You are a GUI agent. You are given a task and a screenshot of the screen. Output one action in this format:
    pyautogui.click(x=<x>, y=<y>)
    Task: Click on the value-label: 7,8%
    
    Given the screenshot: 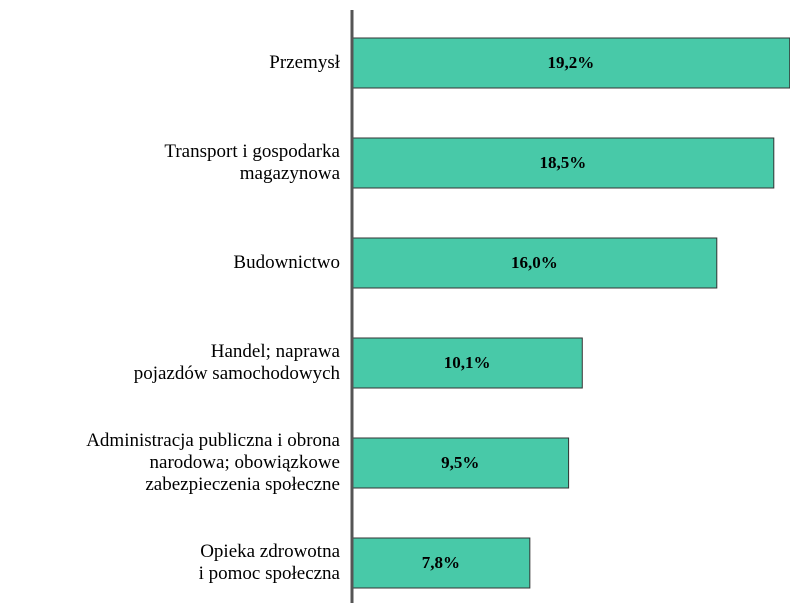 What is the action you would take?
    pyautogui.click(x=441, y=562)
    